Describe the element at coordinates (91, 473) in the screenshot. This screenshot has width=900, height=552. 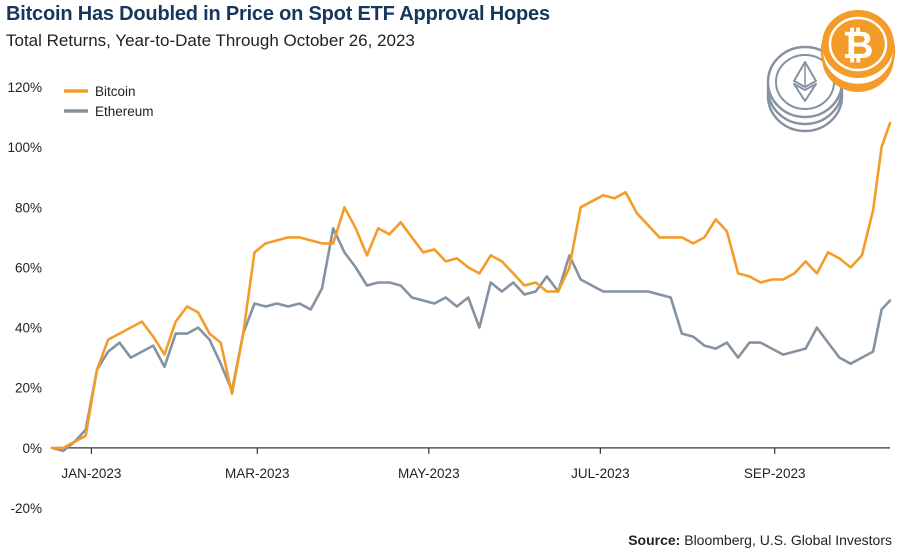
I see `x-tick-label: JAN-2023` at that location.